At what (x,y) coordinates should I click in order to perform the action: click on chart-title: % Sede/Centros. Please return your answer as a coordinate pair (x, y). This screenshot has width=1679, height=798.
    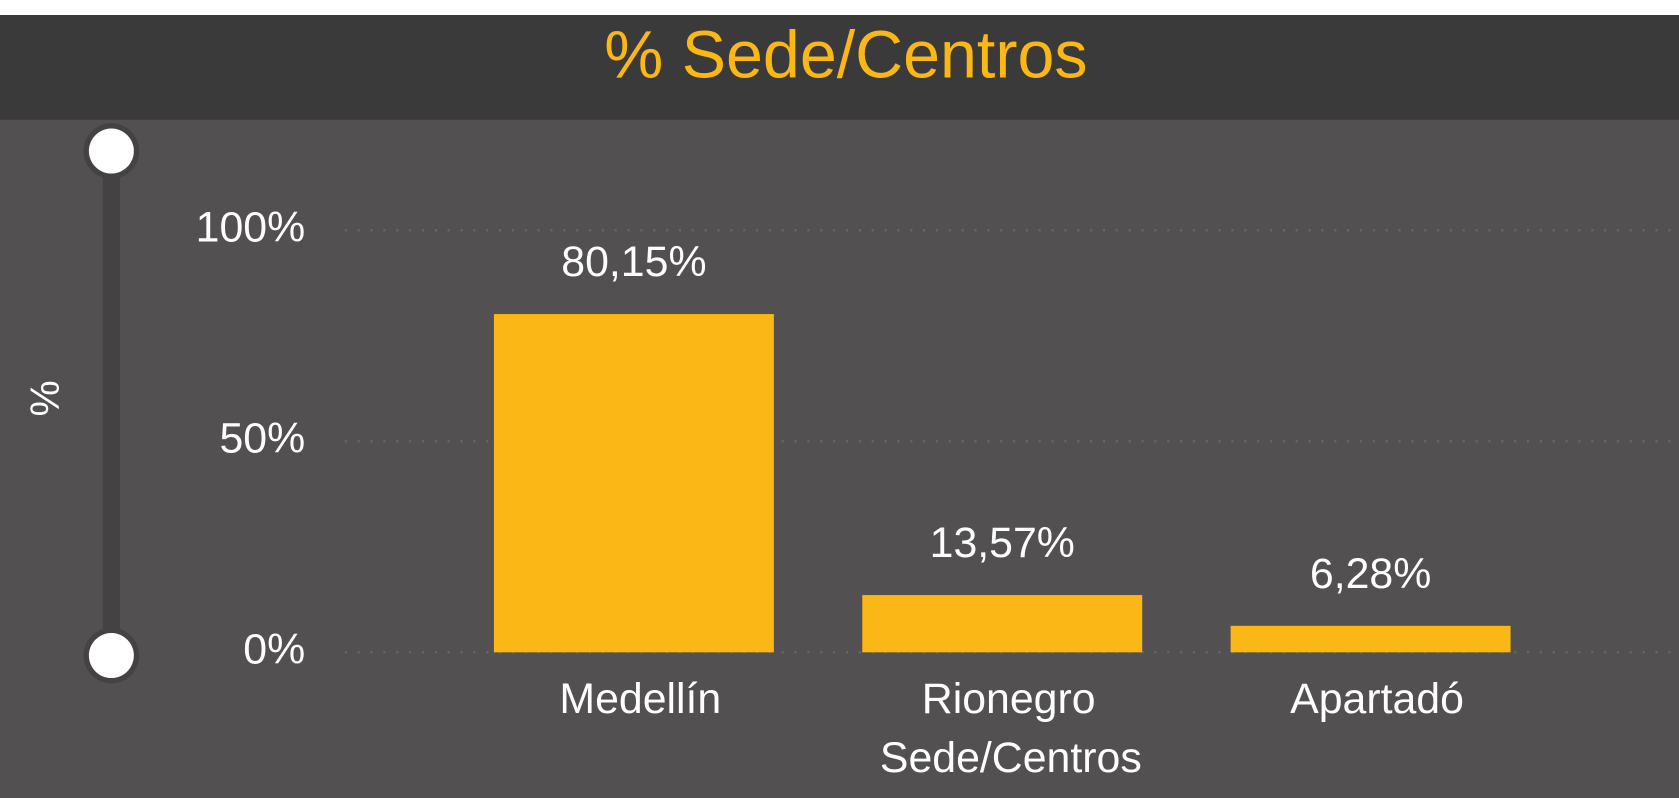
    Looking at the image, I should click on (845, 56).